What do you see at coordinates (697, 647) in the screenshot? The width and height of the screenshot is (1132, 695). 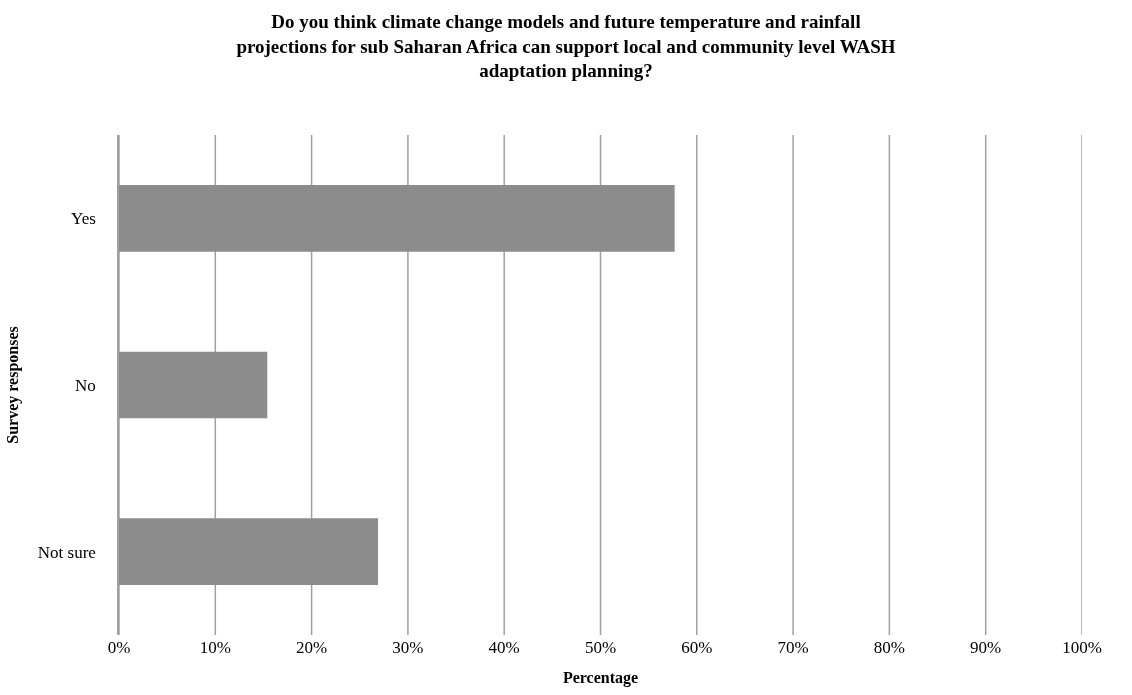 I see `x-tick-label: 60%` at bounding box center [697, 647].